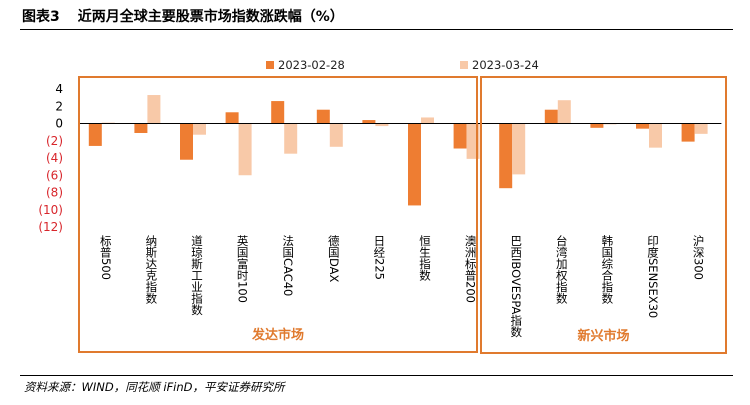 This screenshot has height=405, width=750. Describe the element at coordinates (54, 193) in the screenshot. I see `y-tick-label: (8)` at that location.